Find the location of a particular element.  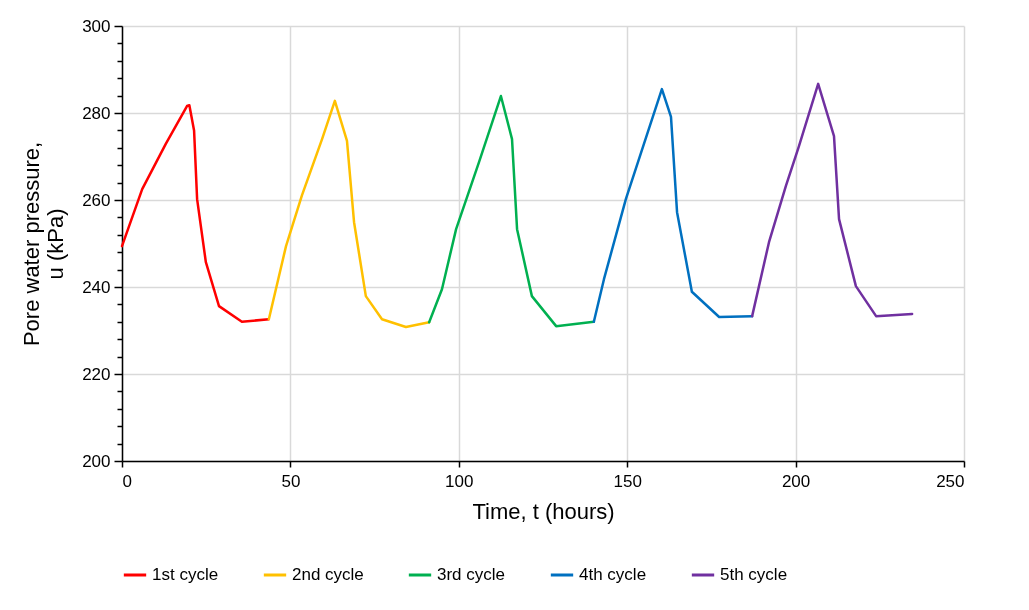

y-tick-label: 280 is located at coordinates (96, 113).